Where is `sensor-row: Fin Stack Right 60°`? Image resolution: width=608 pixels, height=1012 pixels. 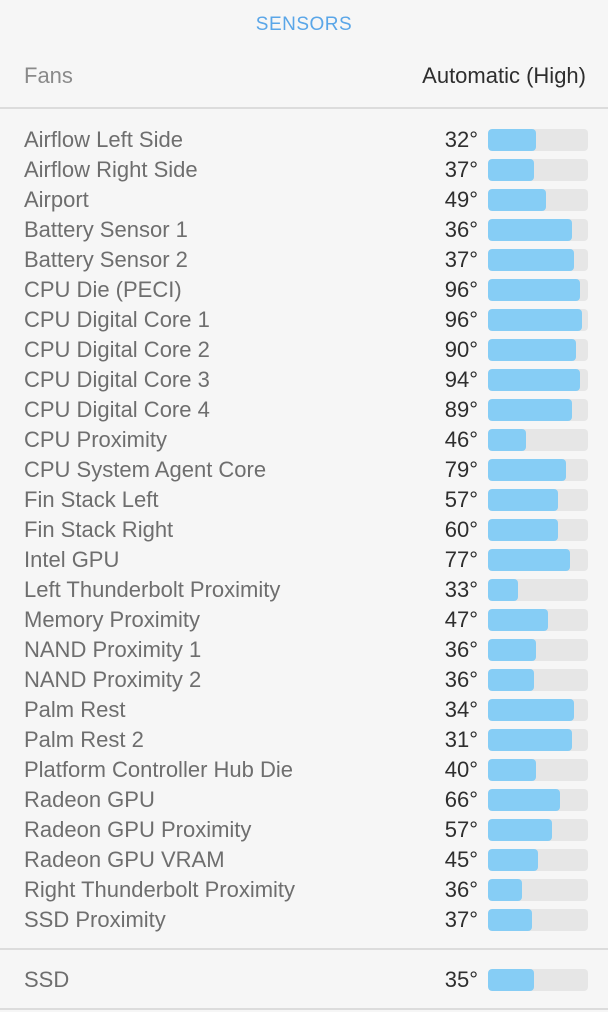 sensor-row: Fin Stack Right 60° is located at coordinates (304, 530).